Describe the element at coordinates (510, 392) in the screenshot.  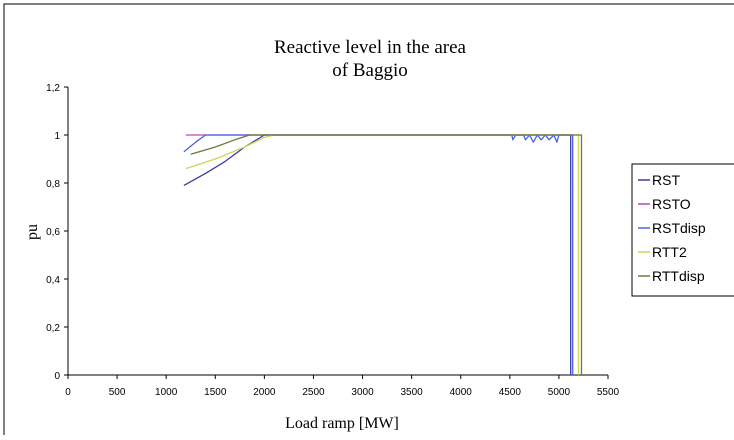
I see `x-tick-label: 4500` at that location.